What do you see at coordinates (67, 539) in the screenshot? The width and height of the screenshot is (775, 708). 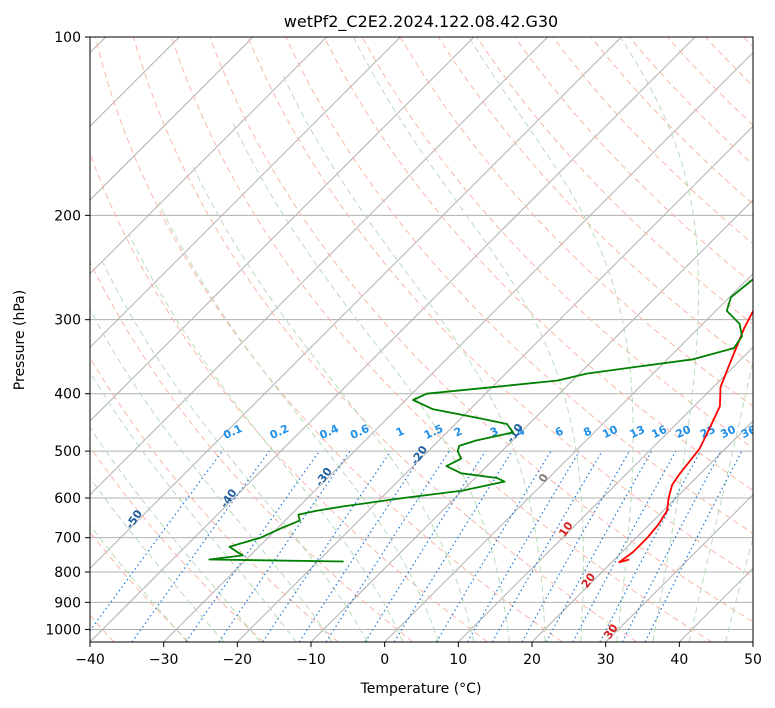 I see `y-tick-label: 700` at bounding box center [67, 539].